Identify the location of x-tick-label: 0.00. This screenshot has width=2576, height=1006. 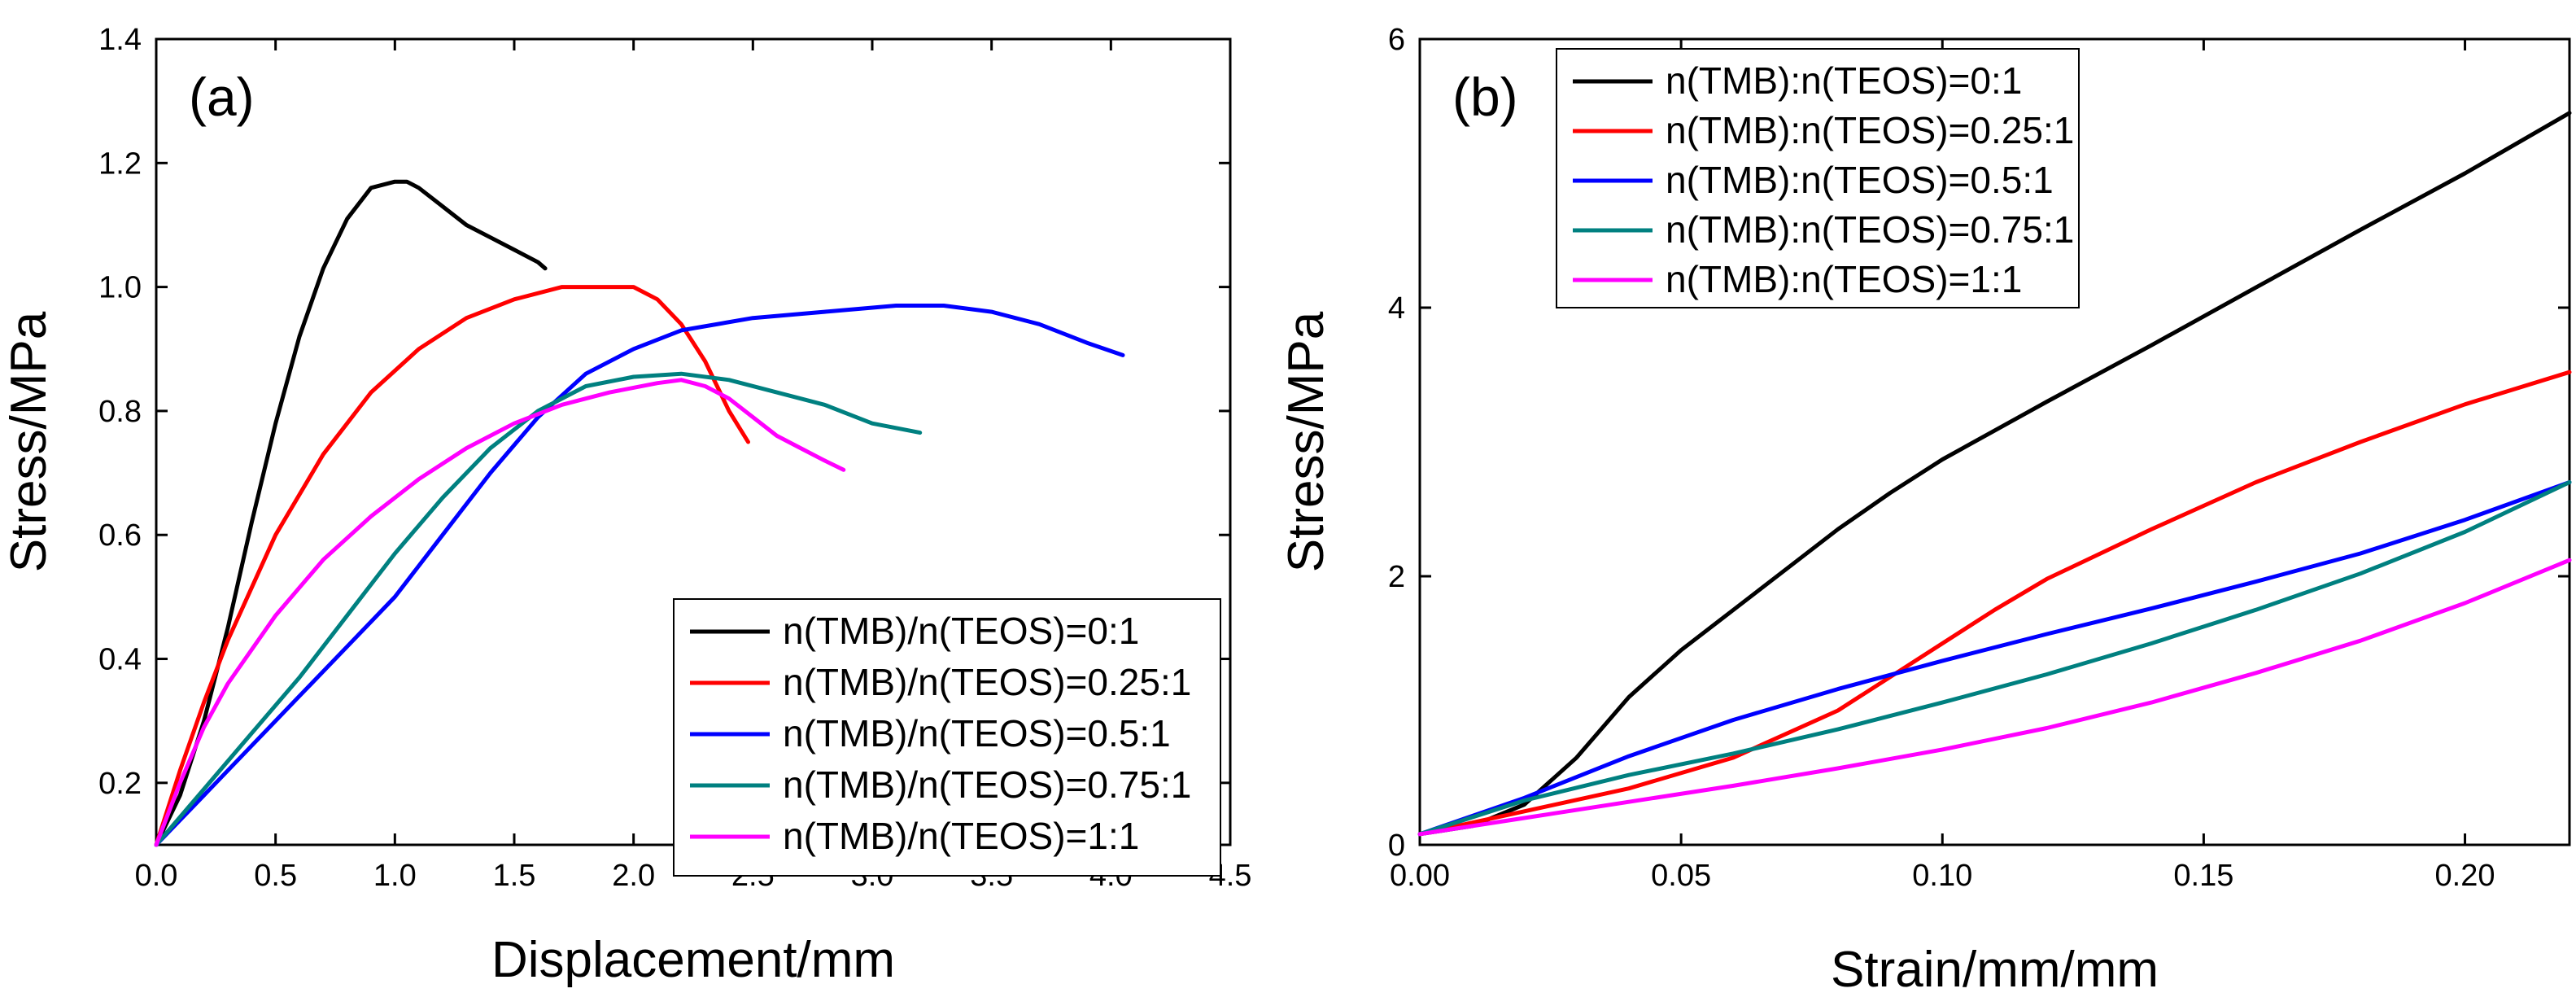
(1420, 876).